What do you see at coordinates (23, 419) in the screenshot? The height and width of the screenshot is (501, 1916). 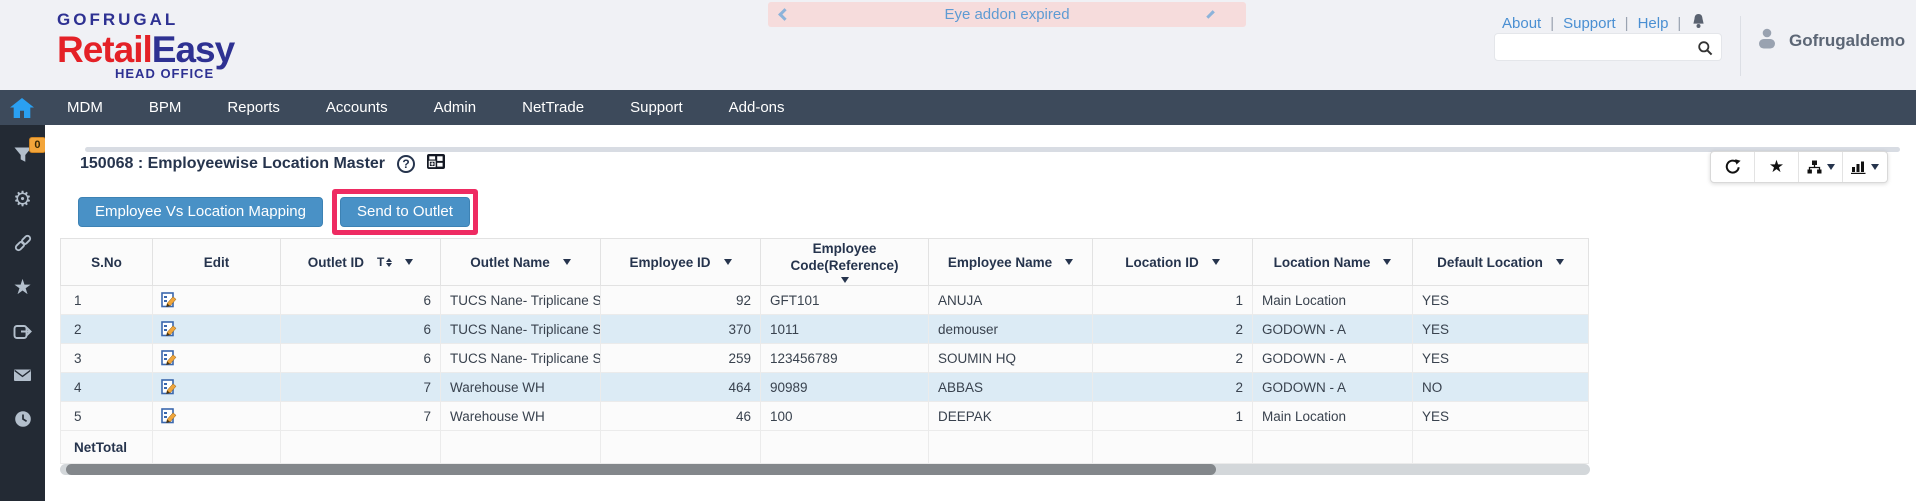 I see `clock-icon` at bounding box center [23, 419].